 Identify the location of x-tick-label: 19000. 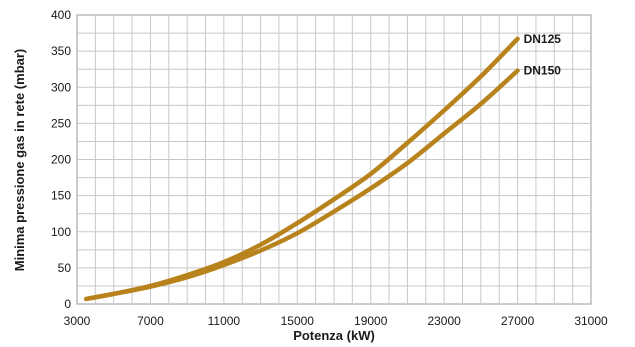
(371, 321).